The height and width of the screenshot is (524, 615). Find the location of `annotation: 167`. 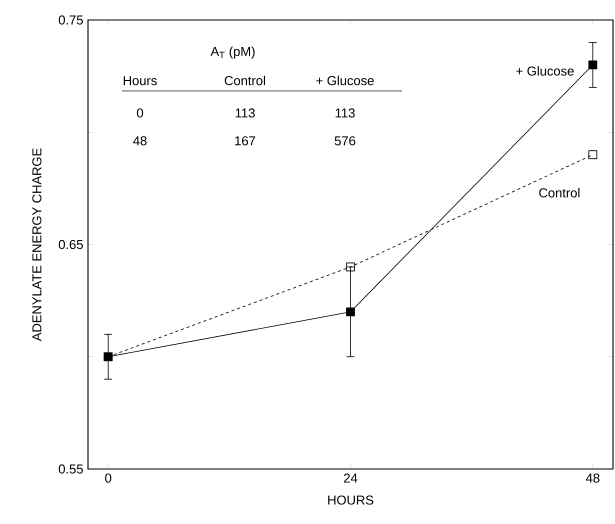

annotation: 167 is located at coordinates (245, 141).